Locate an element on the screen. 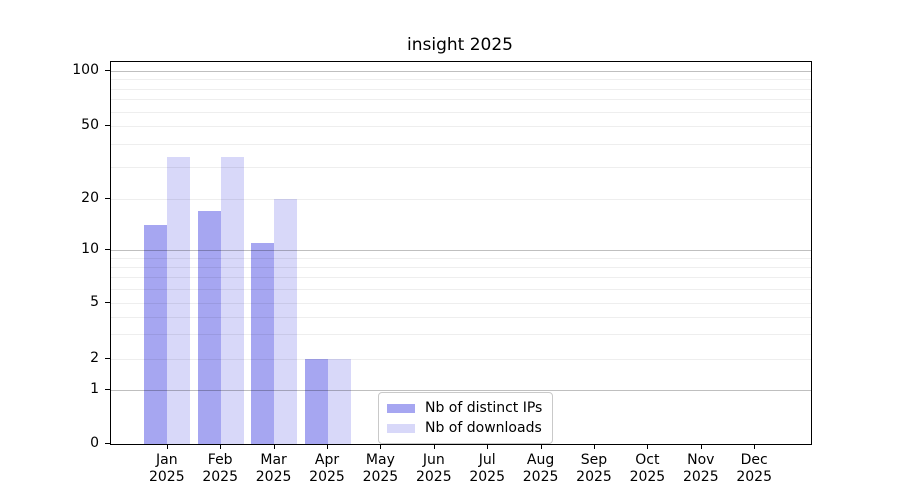 This screenshot has height=500, width=900. bar-distinct-ips-jan is located at coordinates (156, 334).